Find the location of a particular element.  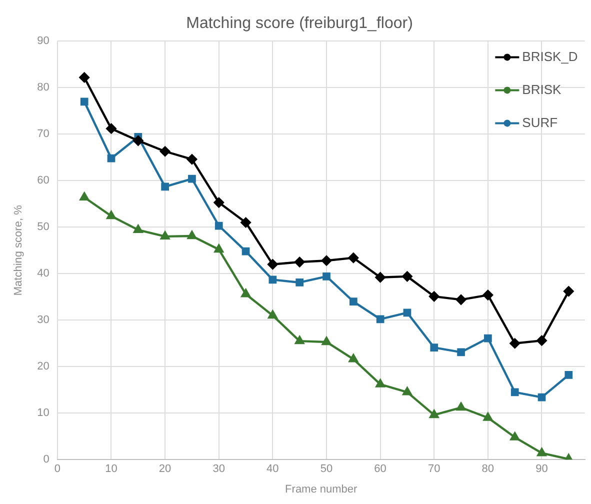

y-tick-label: 10 is located at coordinates (43, 413).